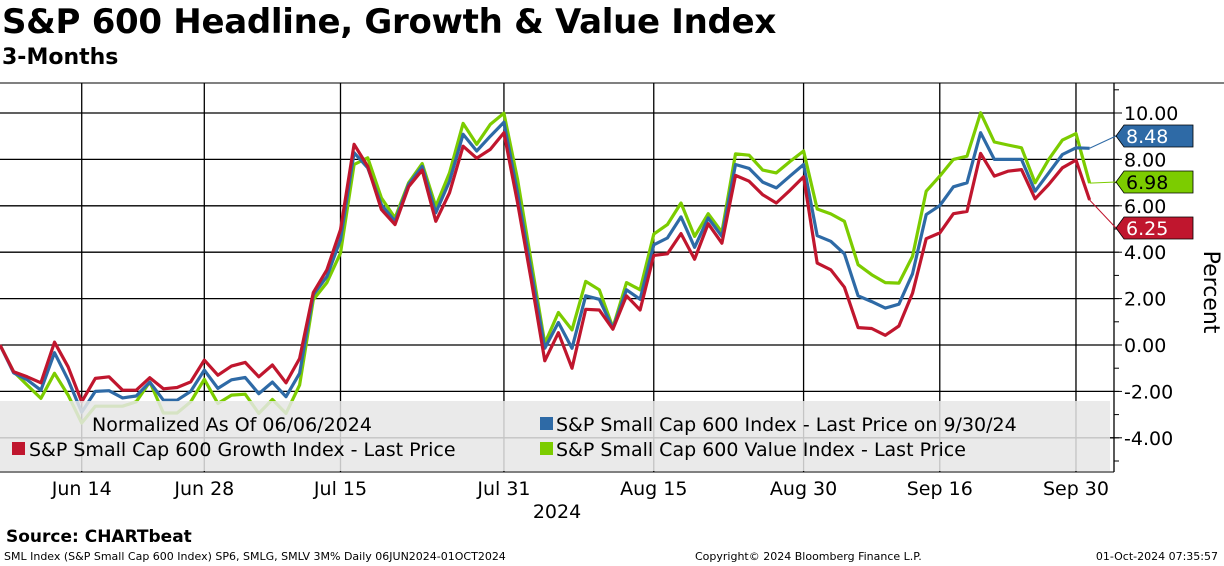 This screenshot has width=1224, height=566. Describe the element at coordinates (1145, 300) in the screenshot. I see `y-tick-label: 2.00` at that location.